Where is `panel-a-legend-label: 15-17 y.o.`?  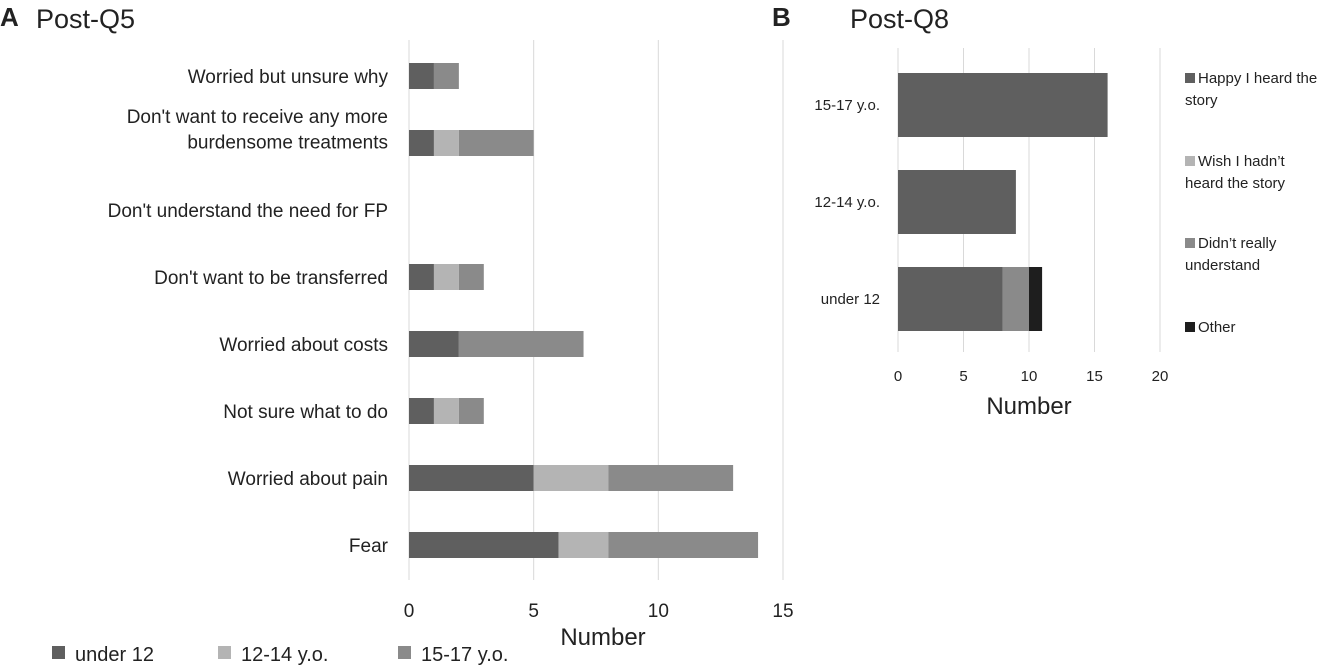
panel-a-legend-label: 15-17 y.o. is located at coordinates (464, 655).